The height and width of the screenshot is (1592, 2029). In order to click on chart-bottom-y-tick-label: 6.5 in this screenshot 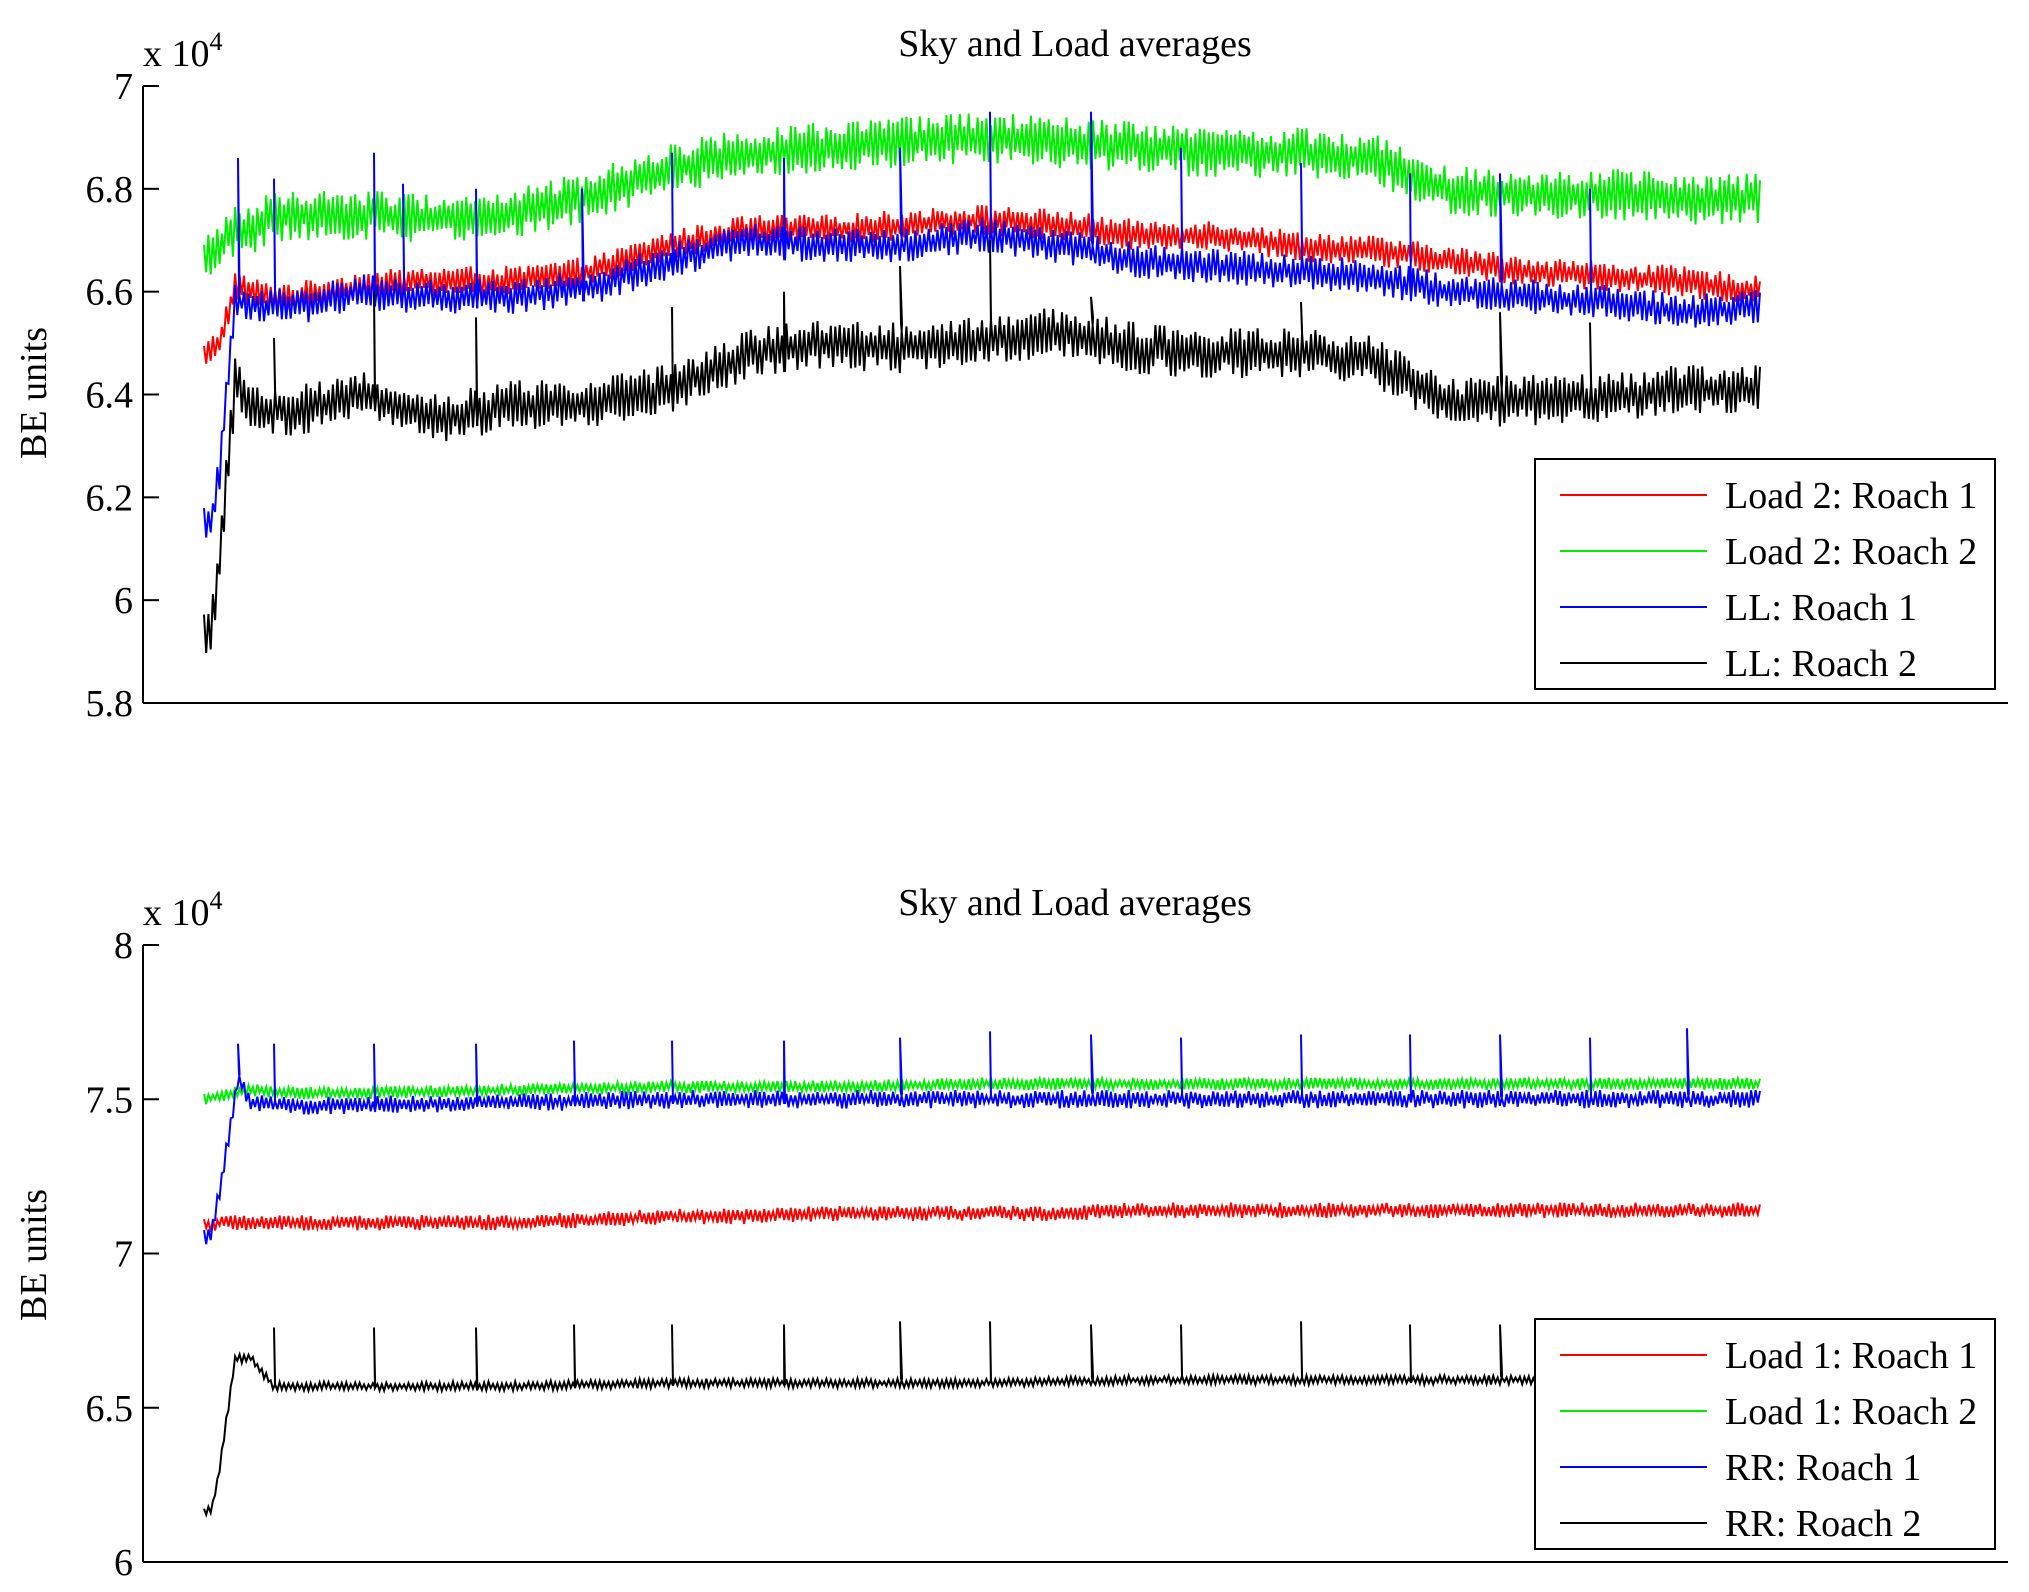, I will do `click(110, 1409)`.